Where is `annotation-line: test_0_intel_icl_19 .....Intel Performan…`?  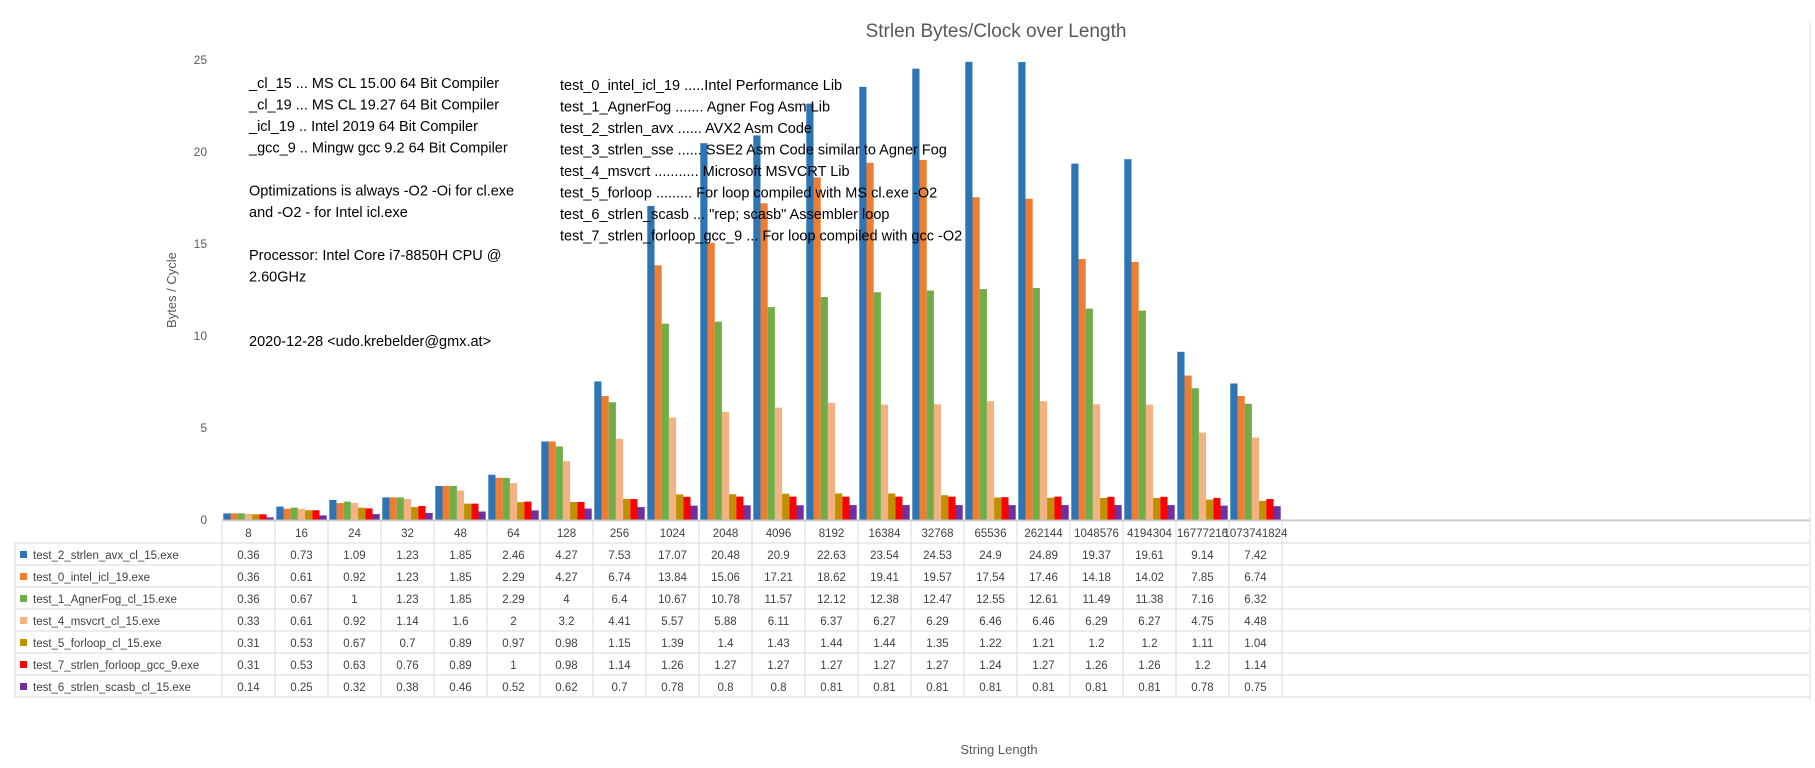 annotation-line: test_0_intel_icl_19 .....Intel Performan… is located at coordinates (701, 86).